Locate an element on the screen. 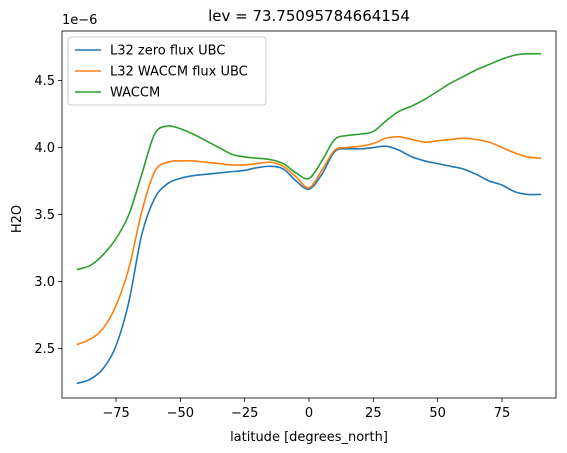  x-tick-label: 50 is located at coordinates (437, 413).